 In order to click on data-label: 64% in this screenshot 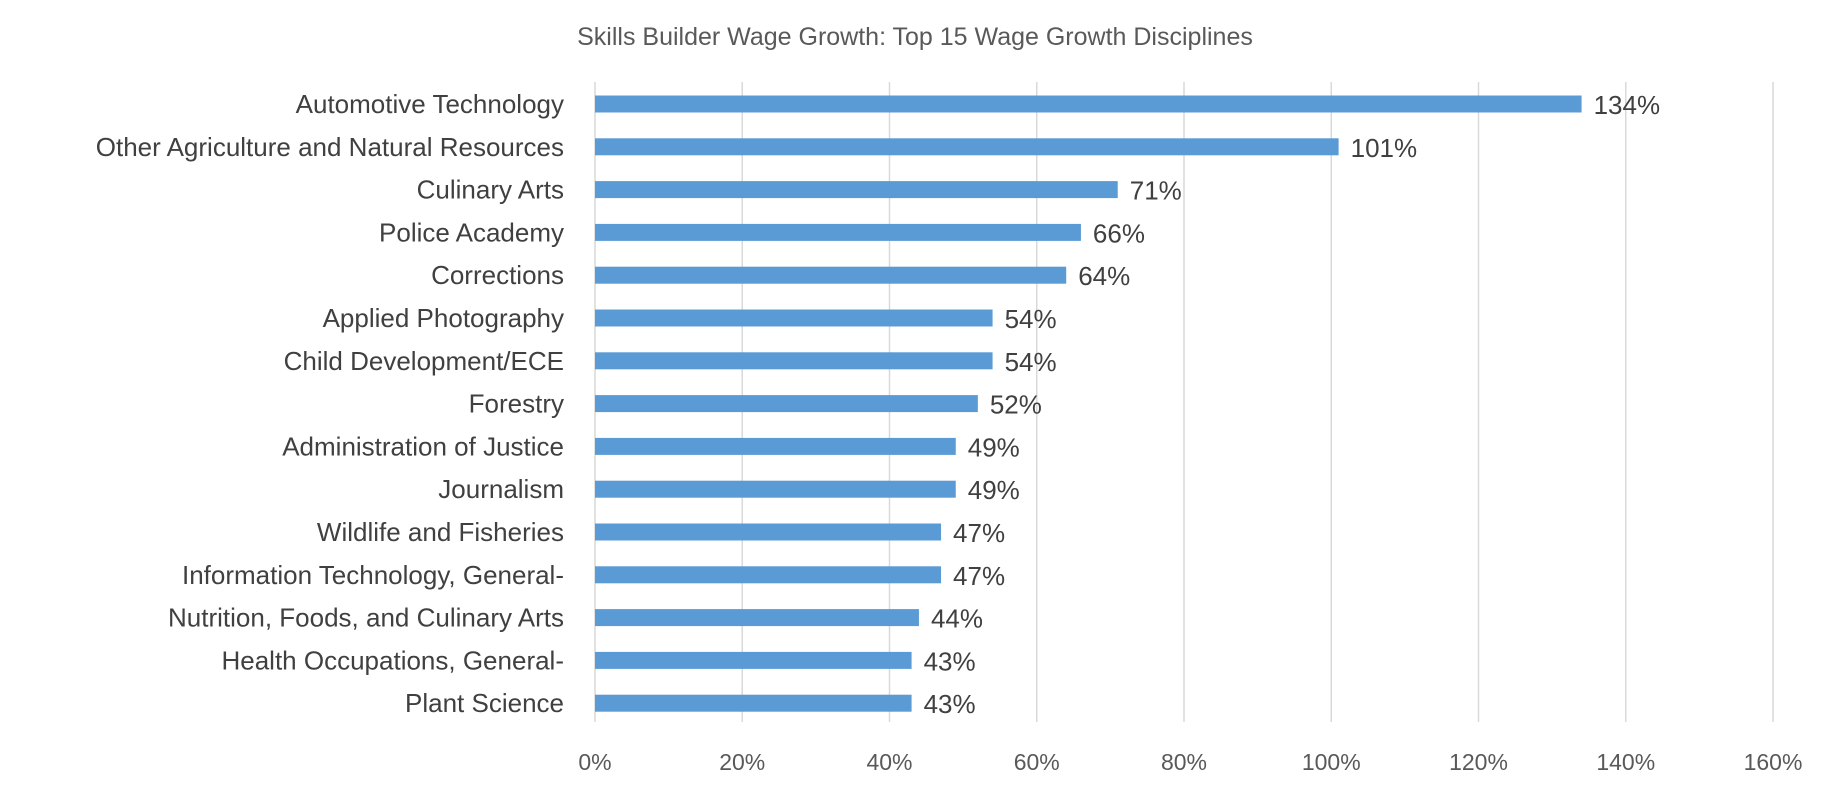, I will do `click(1104, 276)`.